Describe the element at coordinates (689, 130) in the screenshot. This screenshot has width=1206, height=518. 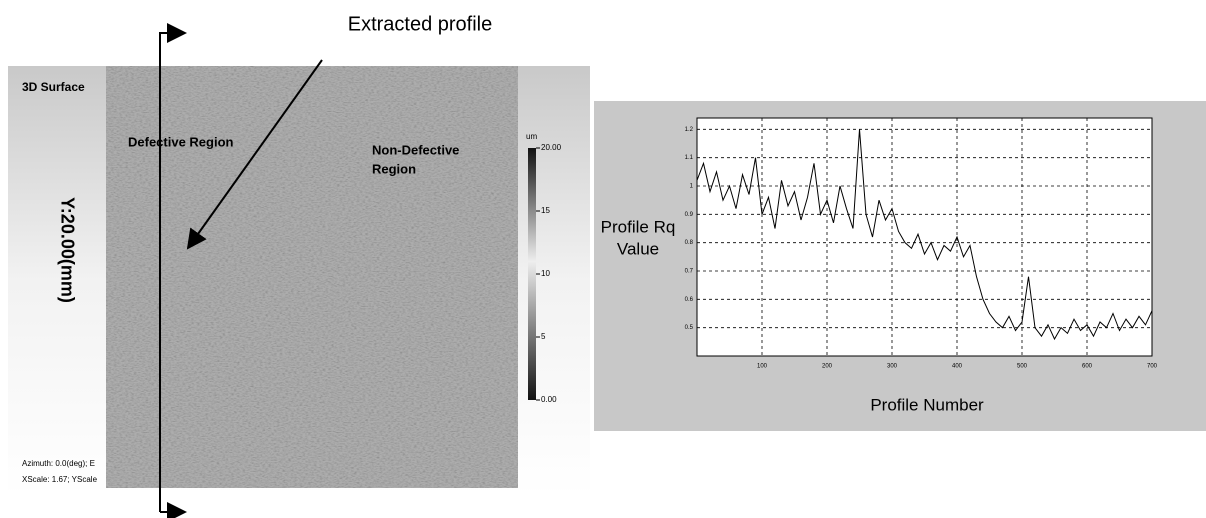
I see `y-tick-label: 1.2` at that location.